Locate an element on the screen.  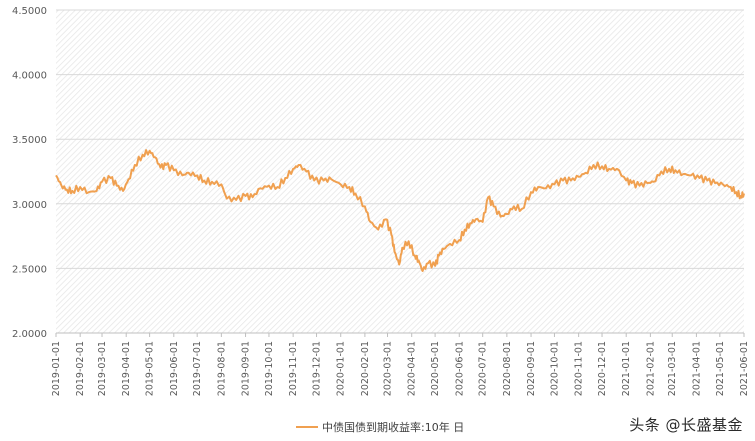
x-tick-label: 2019-05-01 is located at coordinates (150, 368).